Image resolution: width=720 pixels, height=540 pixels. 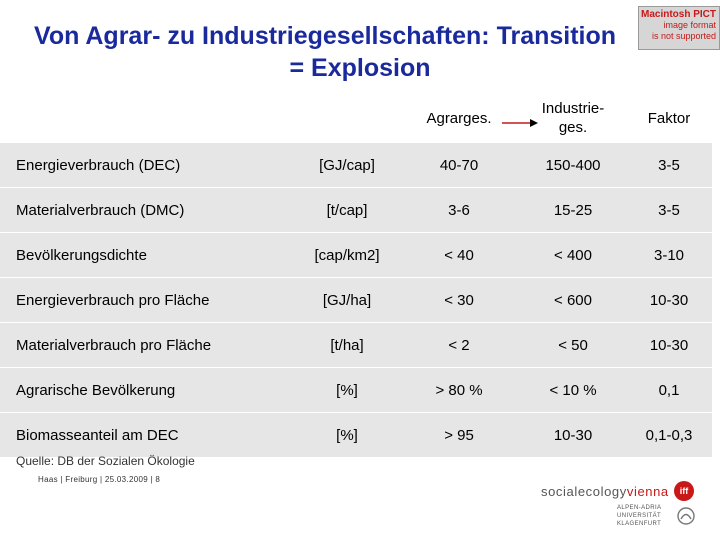 I want to click on row-label: Bevölkerungsdichte, so click(x=81, y=255).